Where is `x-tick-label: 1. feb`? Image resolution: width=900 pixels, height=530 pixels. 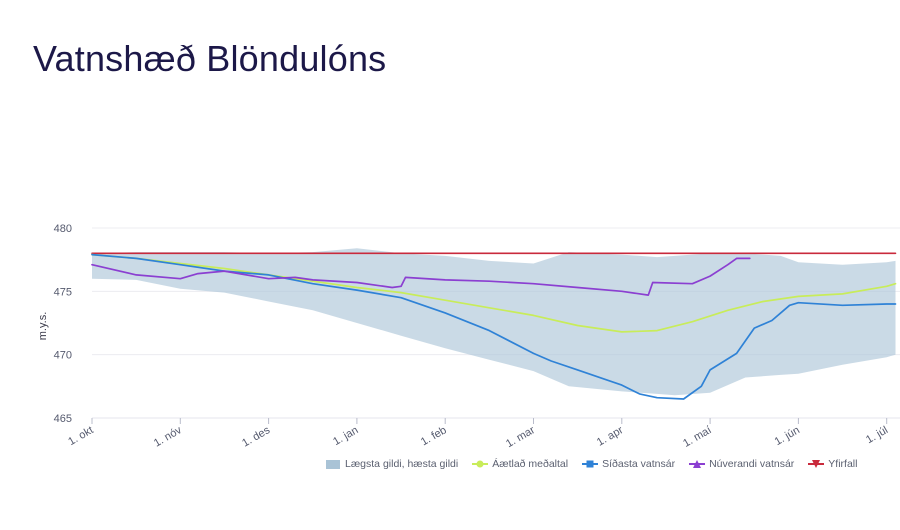
x-tick-label: 1. feb is located at coordinates (434, 436).